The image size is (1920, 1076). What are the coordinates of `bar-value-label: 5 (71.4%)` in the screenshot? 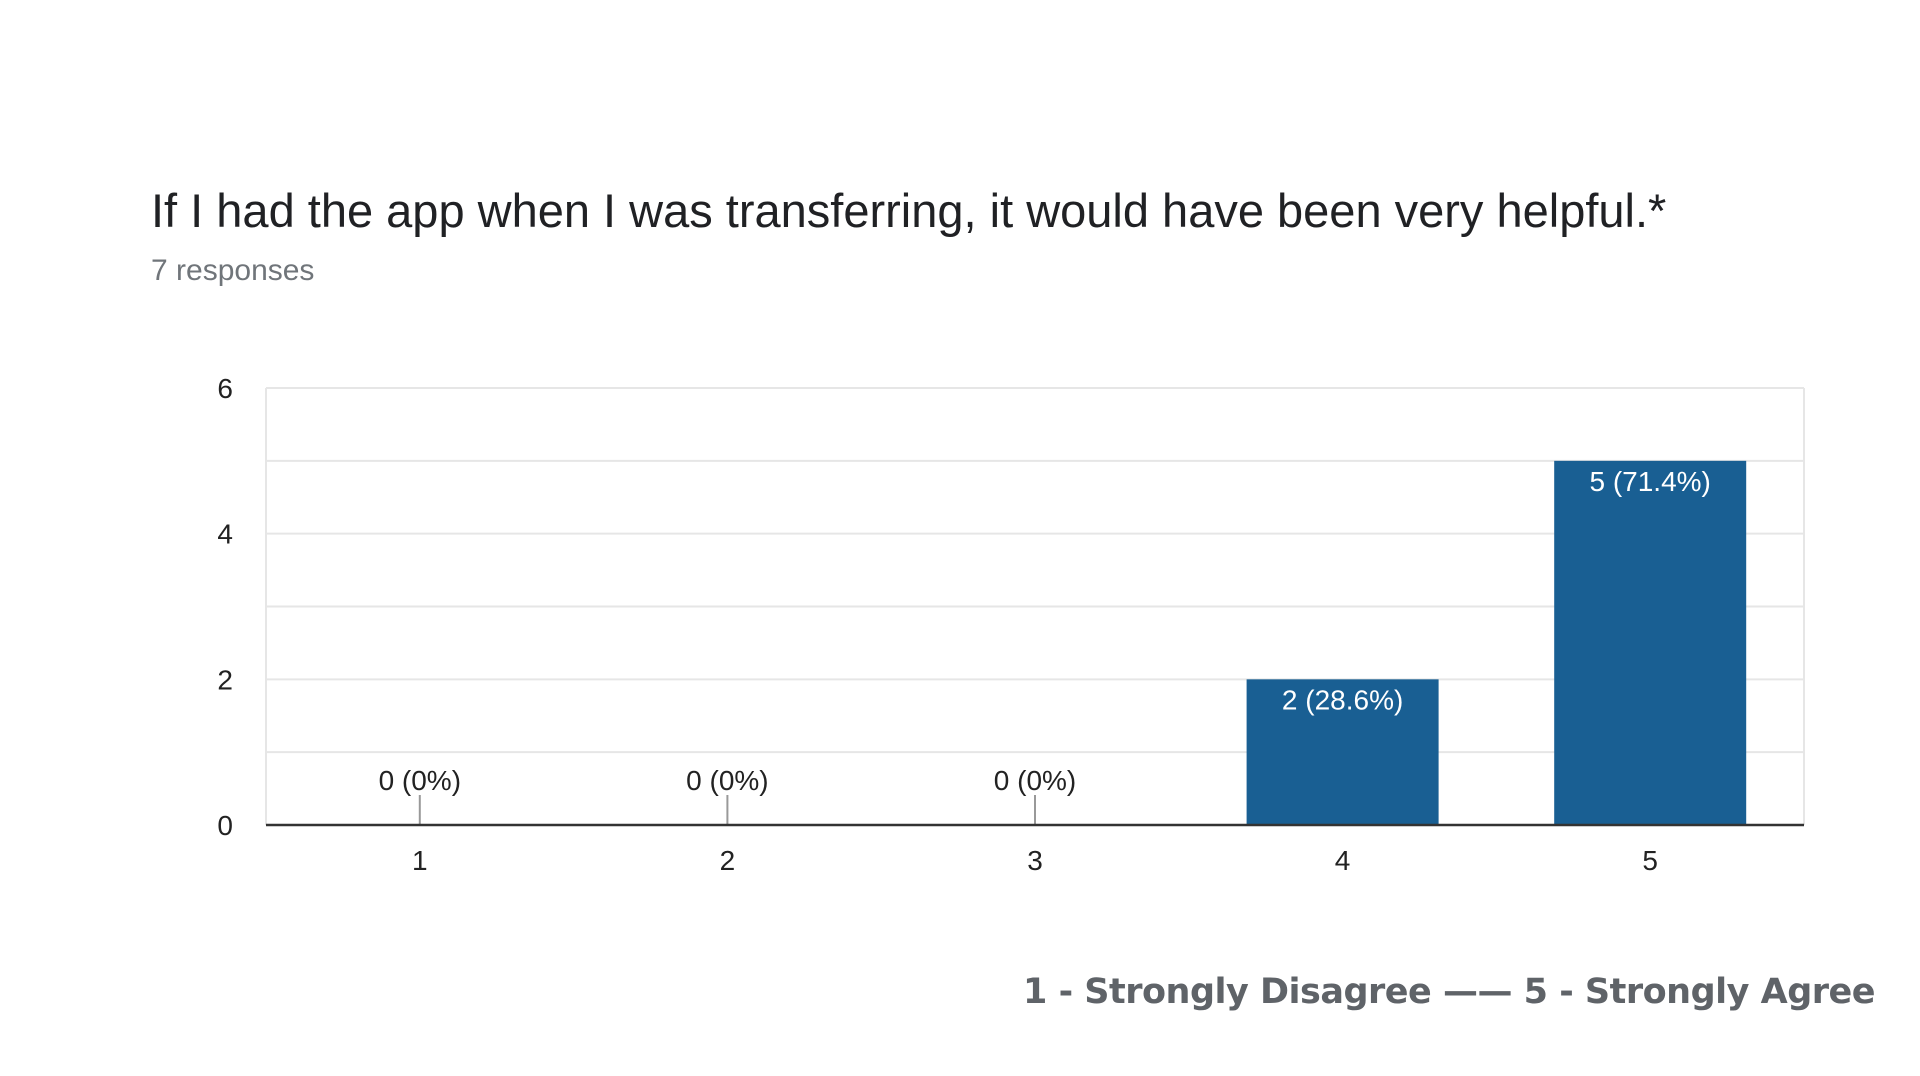 It's located at (1649, 481).